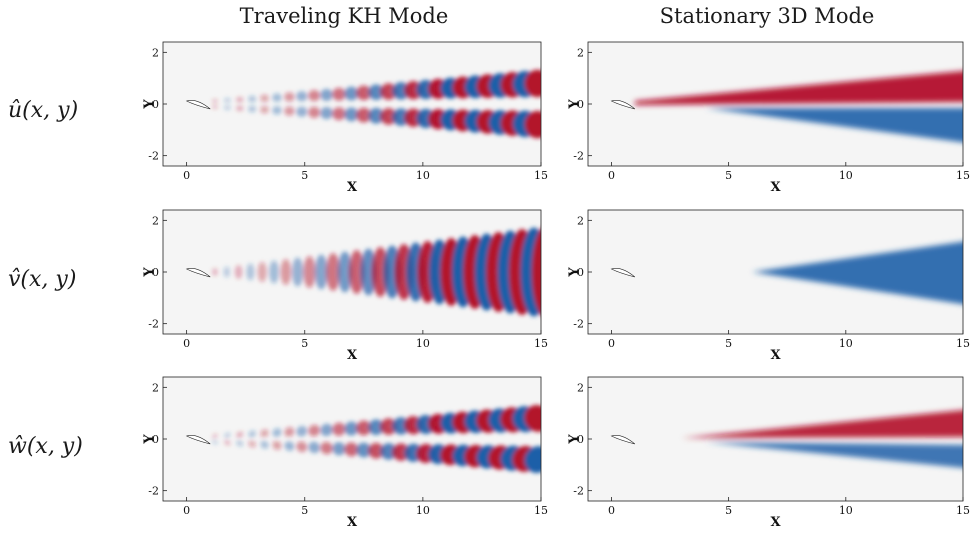 The image size is (972, 537). Describe the element at coordinates (43, 110) in the screenshot. I see `row-label-u: û(x, y)` at that location.